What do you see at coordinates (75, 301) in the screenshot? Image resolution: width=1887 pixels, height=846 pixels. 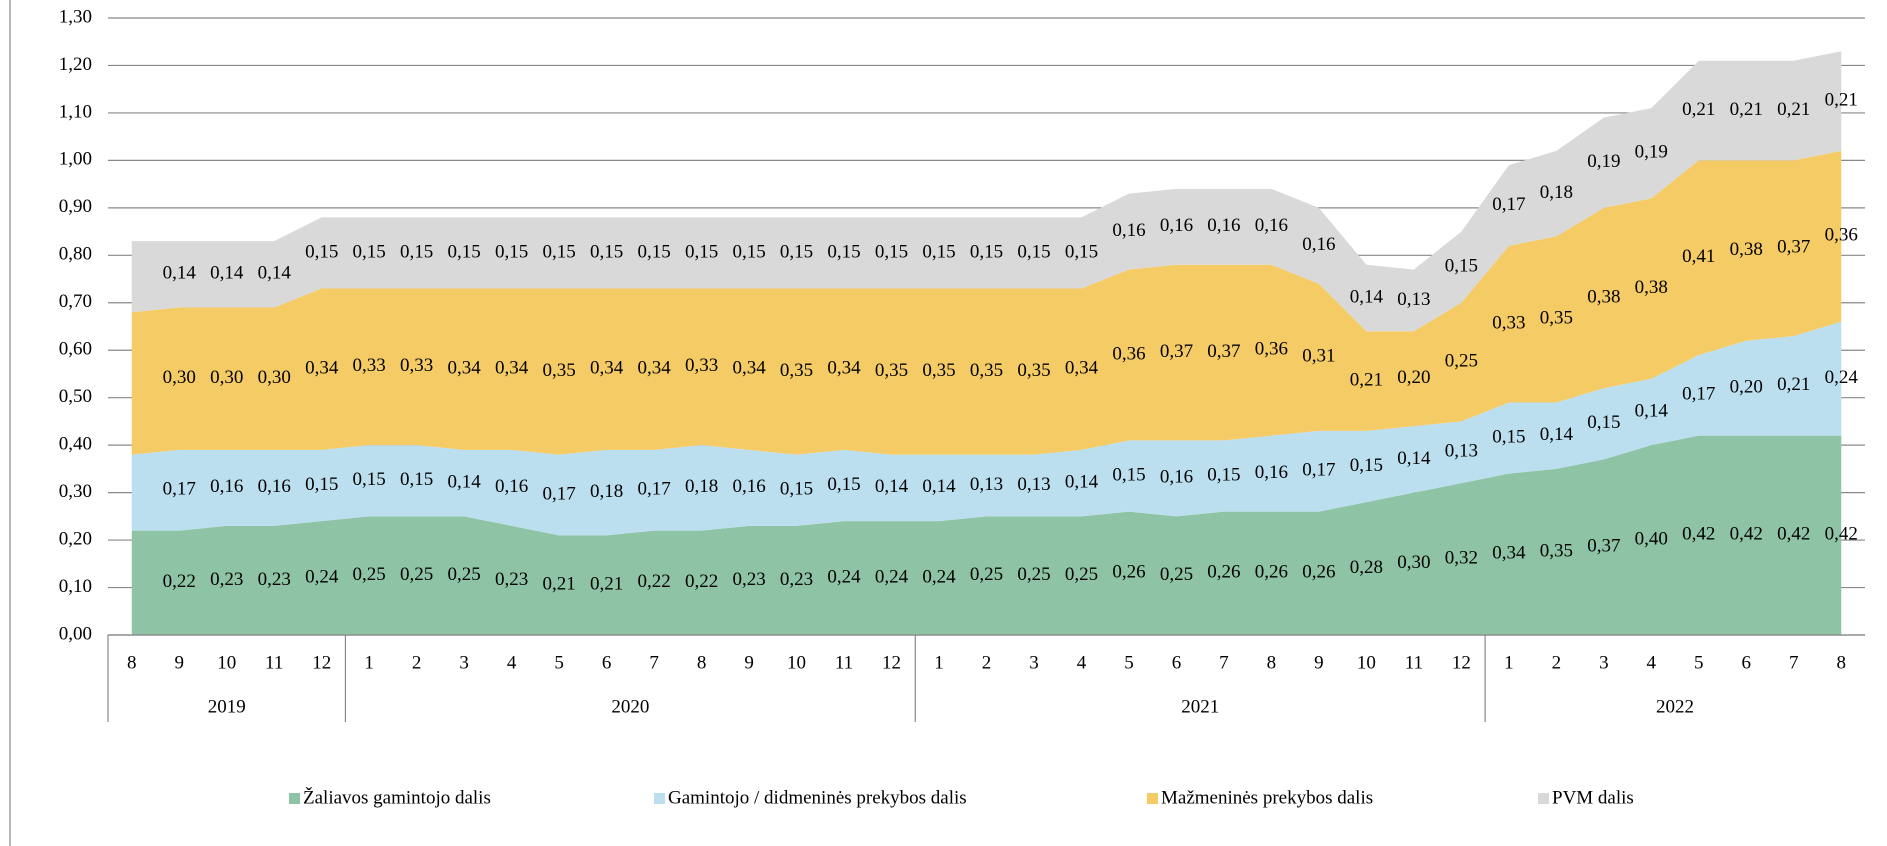 I see `y-tick-label: 0,70` at bounding box center [75, 301].